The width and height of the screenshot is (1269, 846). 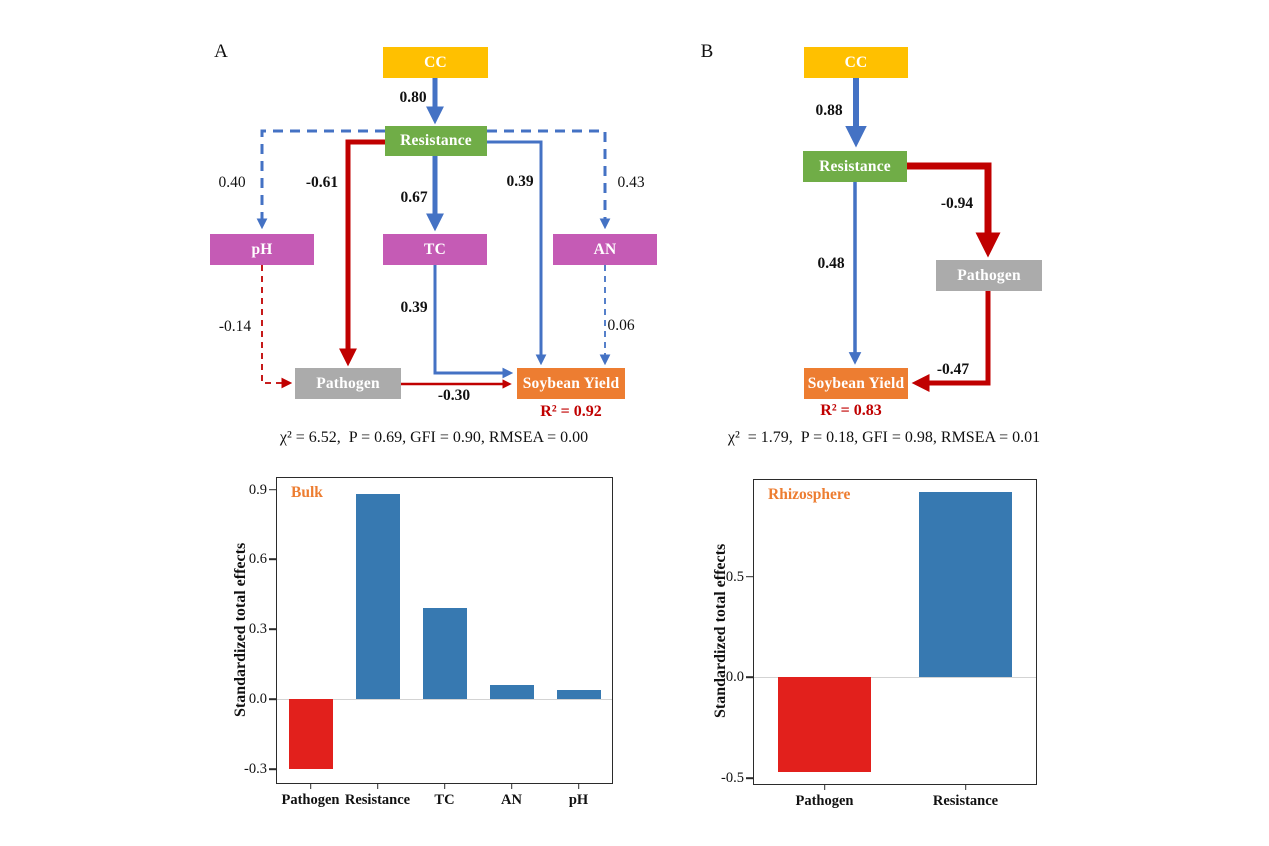 What do you see at coordinates (235, 326) in the screenshot?
I see `coef-a-ph-pathogen: -0.14` at bounding box center [235, 326].